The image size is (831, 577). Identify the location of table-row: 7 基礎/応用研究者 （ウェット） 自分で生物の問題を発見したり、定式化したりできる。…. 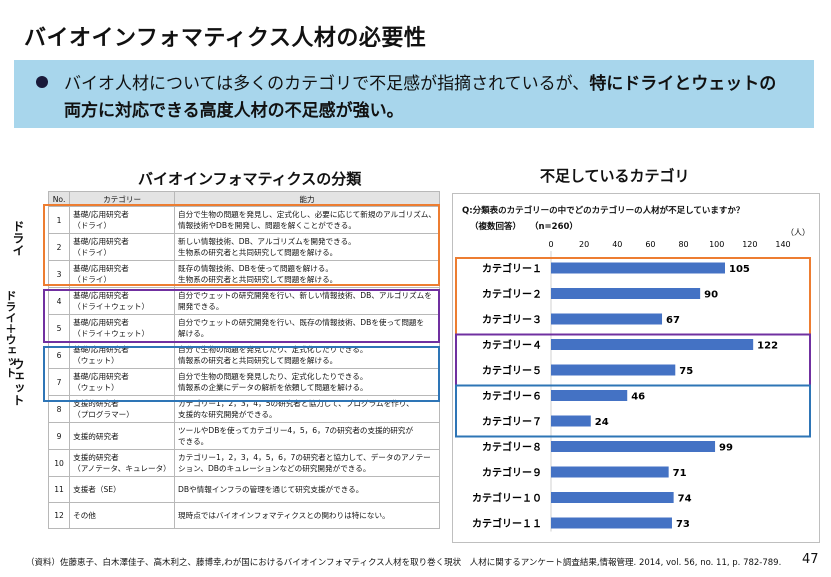
(243, 382).